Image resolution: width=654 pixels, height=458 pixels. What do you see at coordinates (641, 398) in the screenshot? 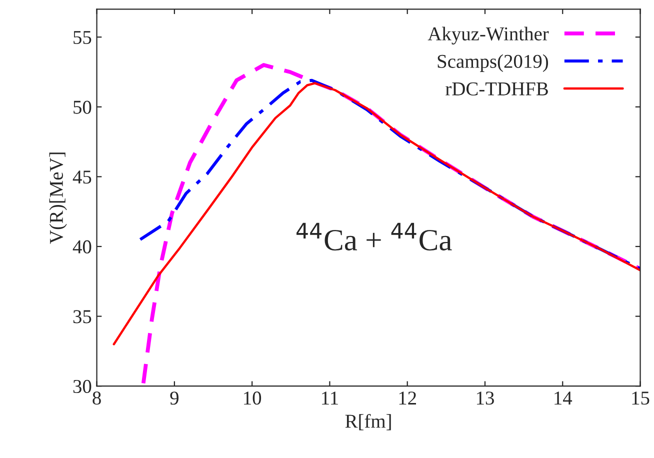
I see `x-tick-label: 15` at bounding box center [641, 398].